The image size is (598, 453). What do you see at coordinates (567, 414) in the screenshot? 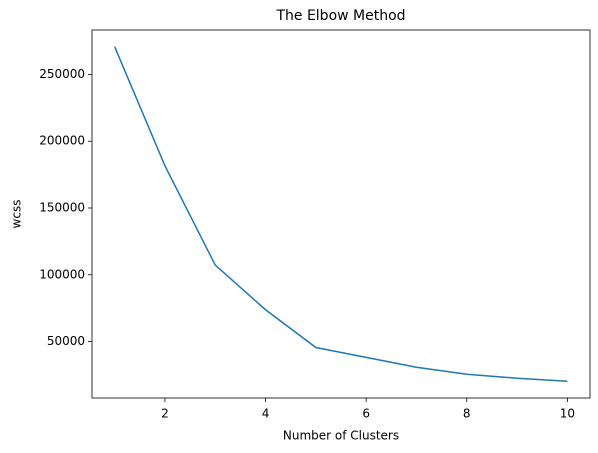
I see `x-tick-label: 10` at bounding box center [567, 414].